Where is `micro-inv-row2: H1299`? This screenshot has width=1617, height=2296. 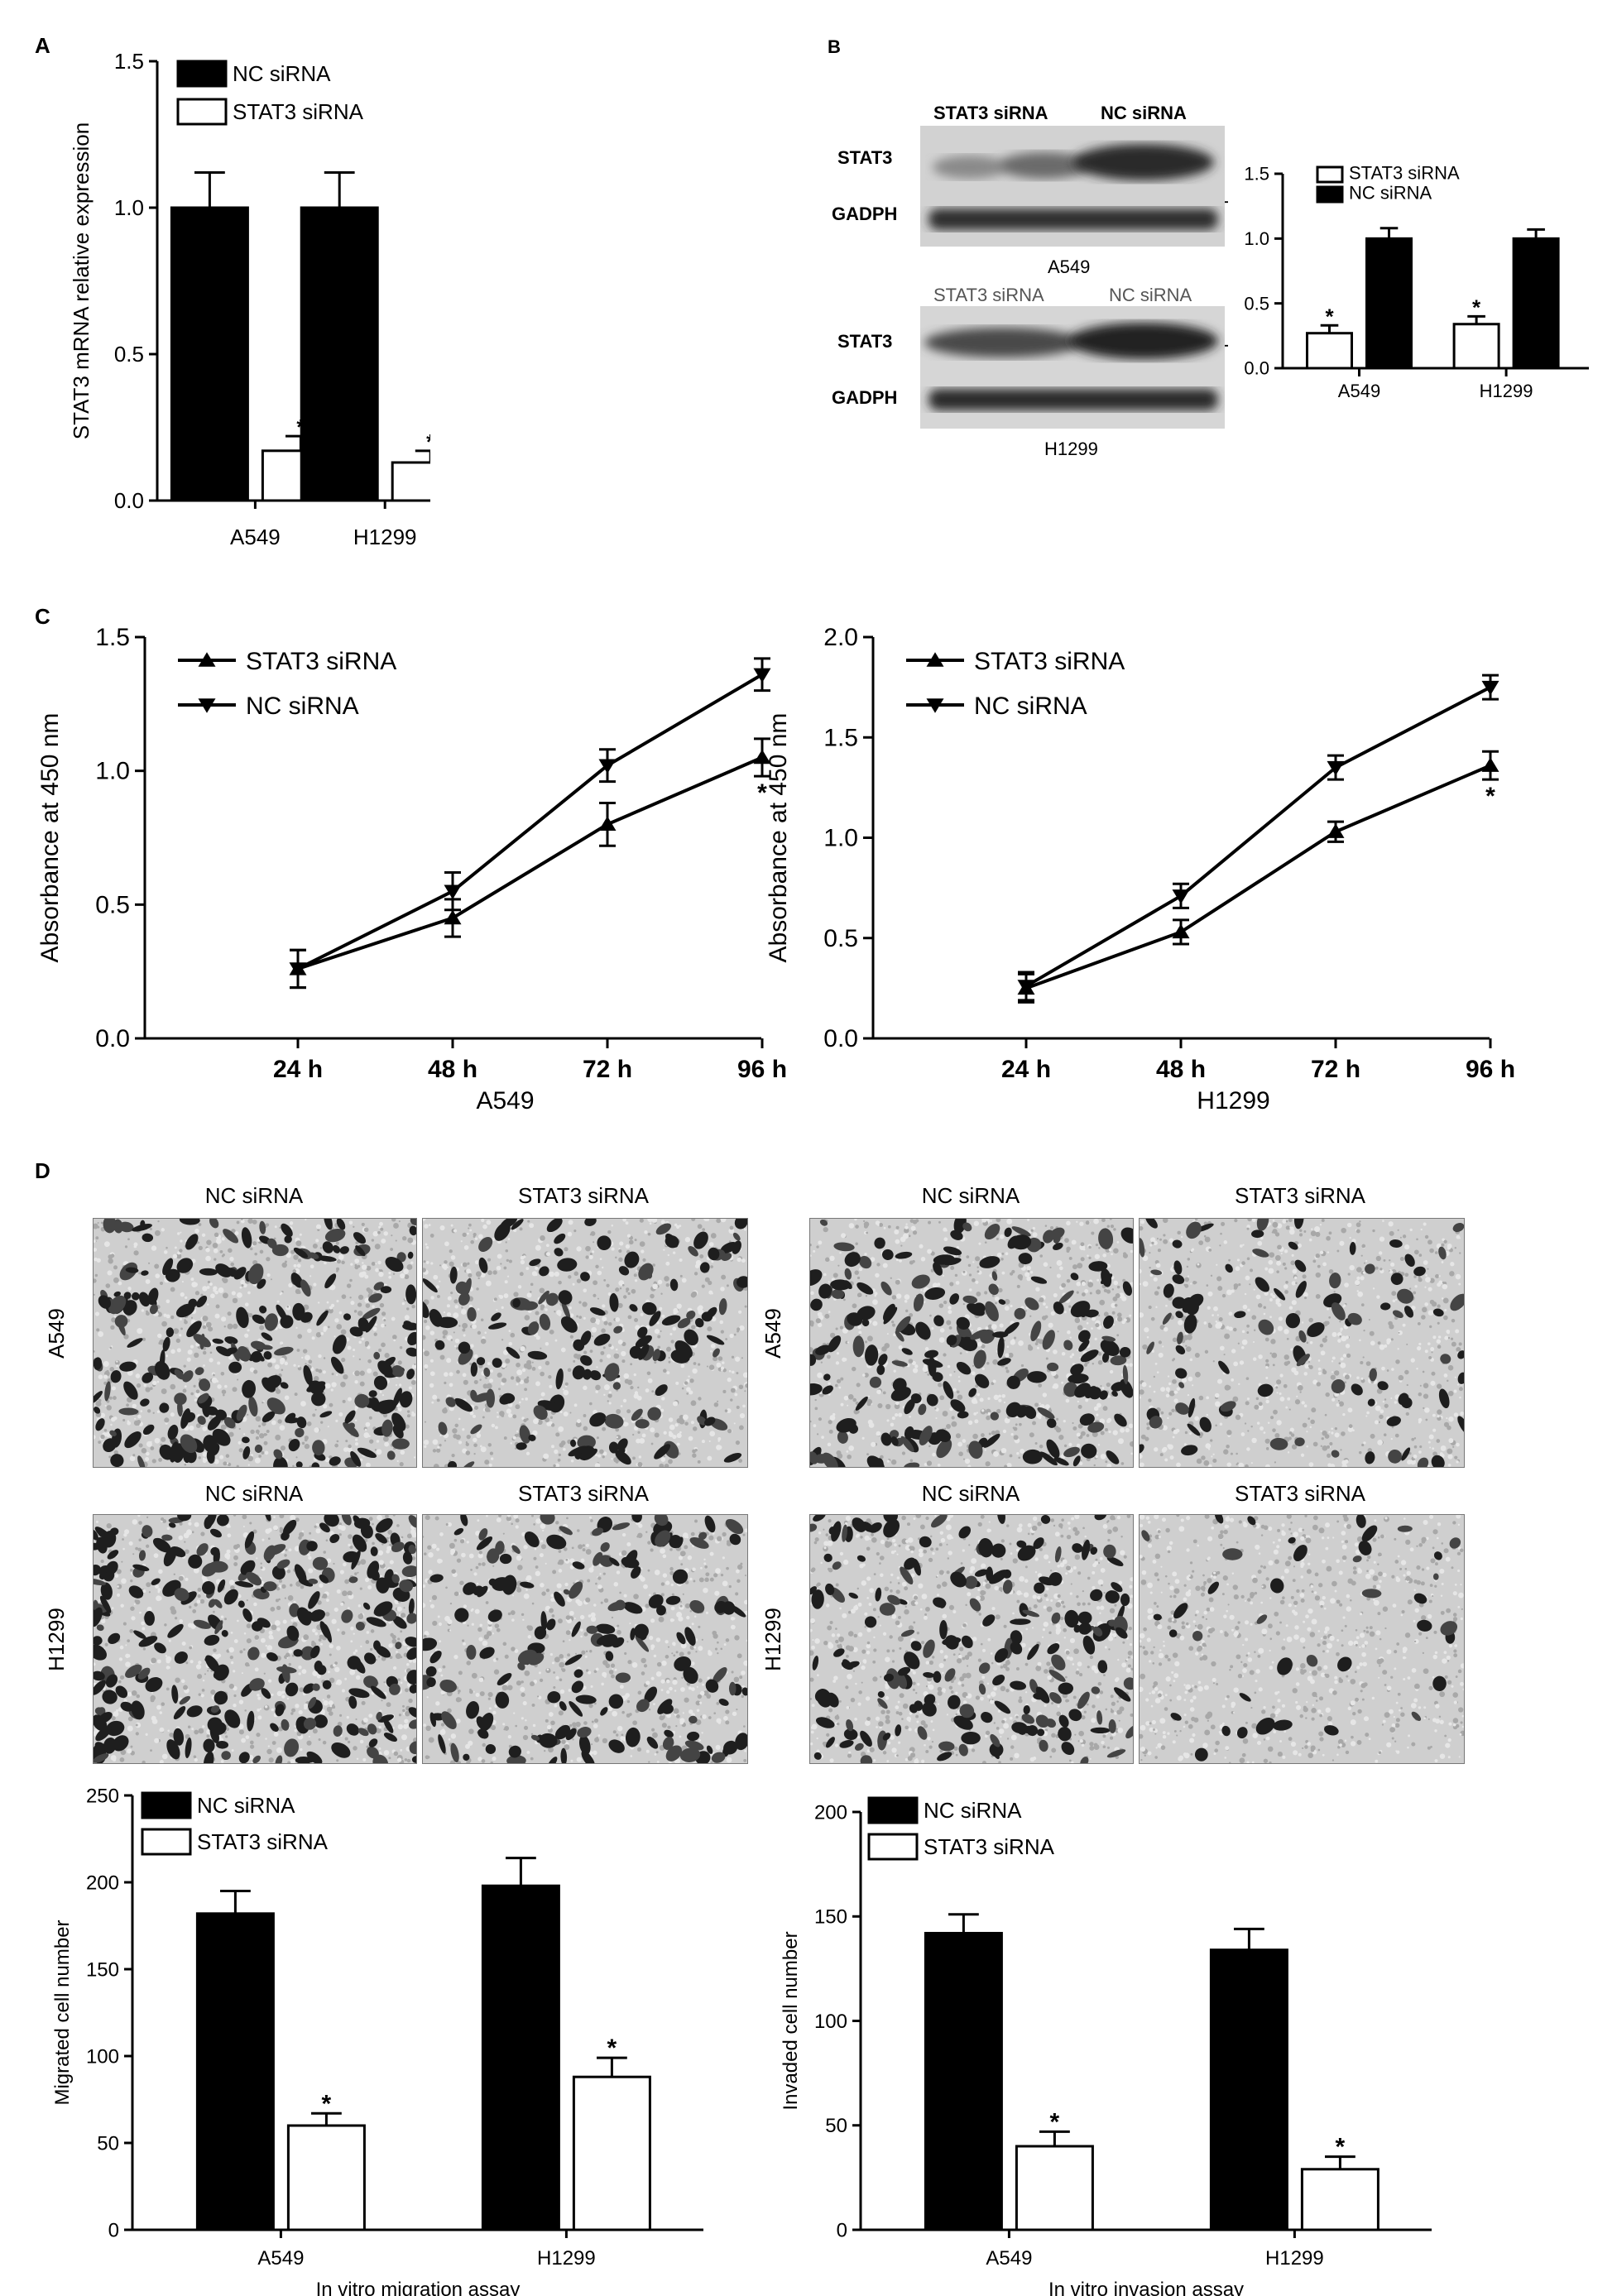 micro-inv-row2: H1299 is located at coordinates (772, 1639).